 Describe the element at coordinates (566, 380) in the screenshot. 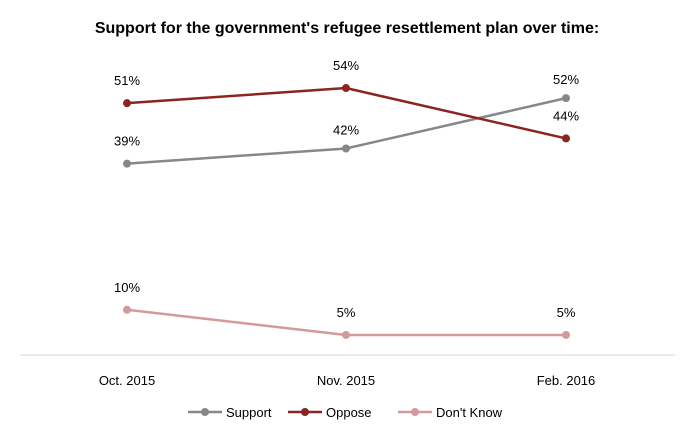

I see `x-tick-label-3: Feb. 2016` at that location.